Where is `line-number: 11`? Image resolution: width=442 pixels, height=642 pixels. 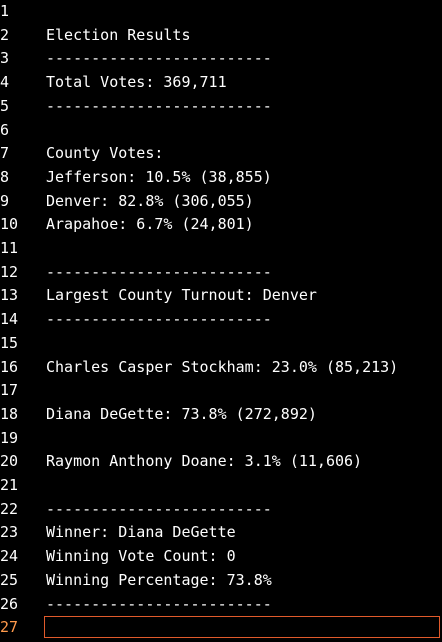 line-number: 11 is located at coordinates (9, 248).